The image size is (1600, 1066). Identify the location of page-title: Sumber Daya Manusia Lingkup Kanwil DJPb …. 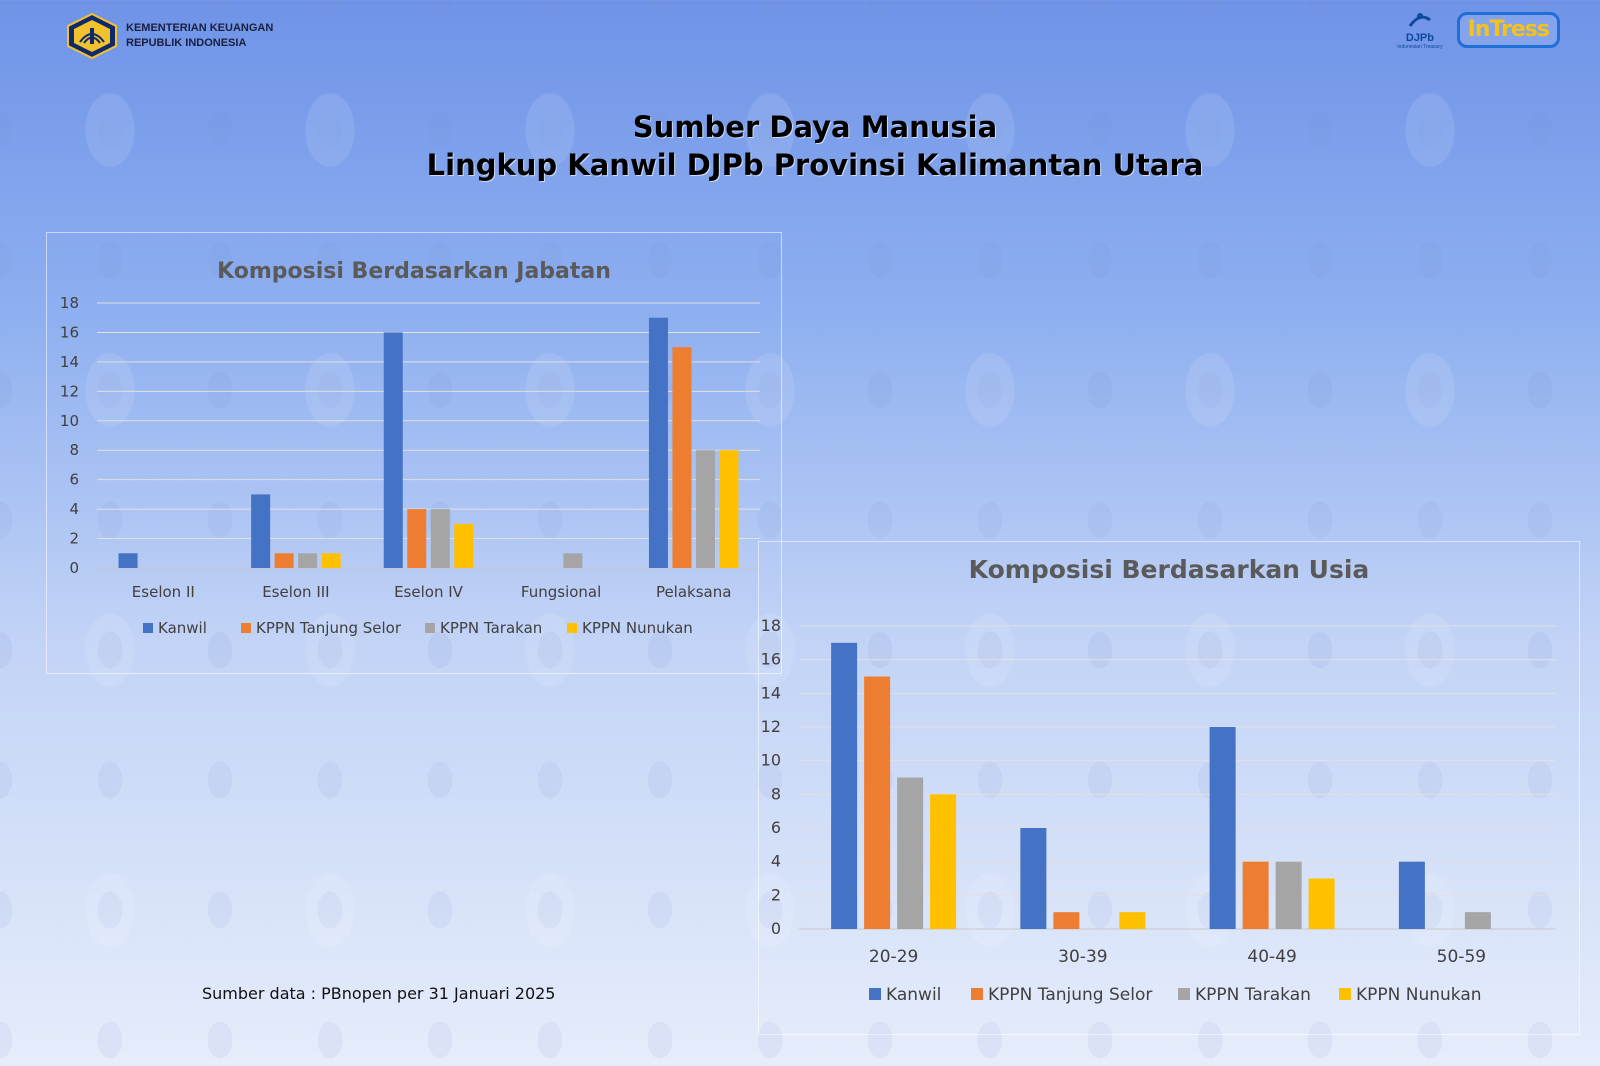
(800, 146).